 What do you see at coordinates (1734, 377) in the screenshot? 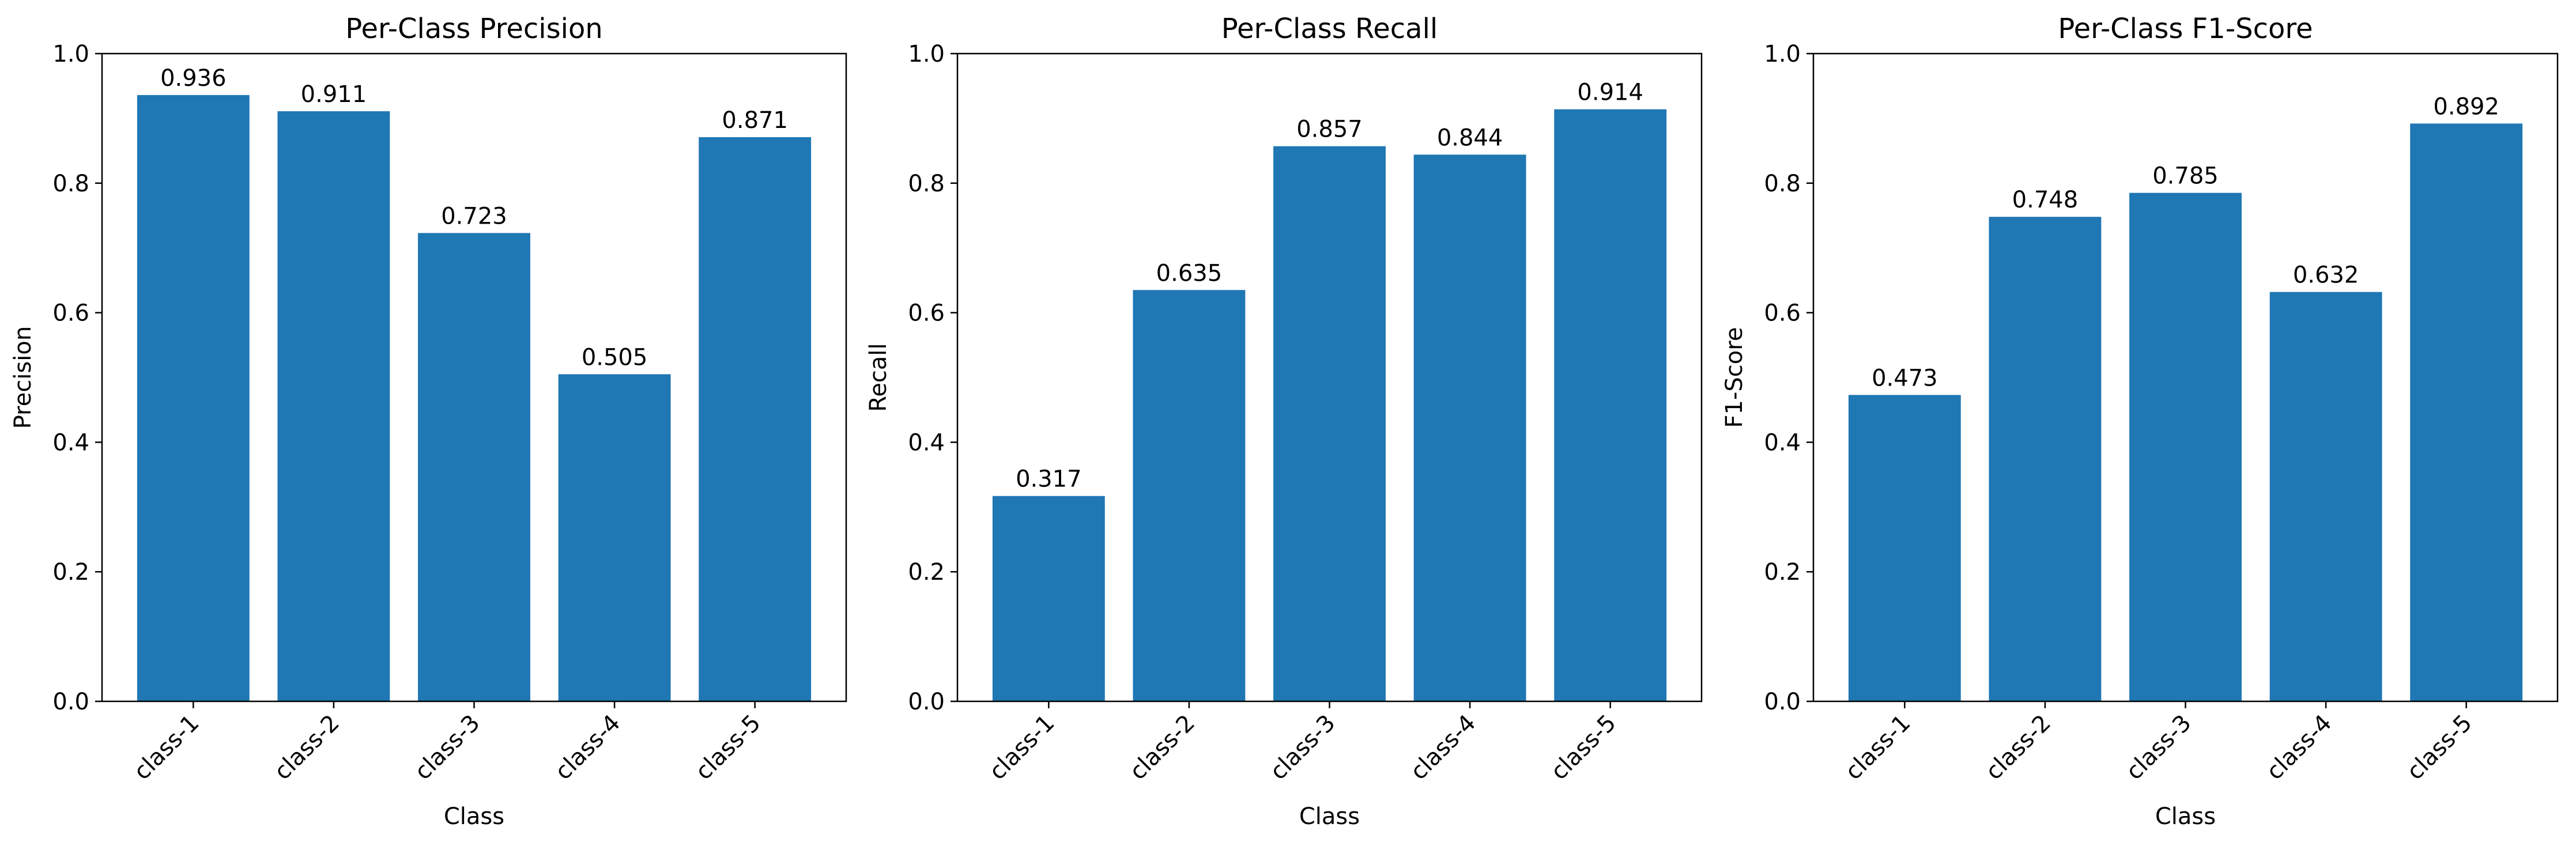
I see `y-axis-label: F1-Score` at bounding box center [1734, 377].